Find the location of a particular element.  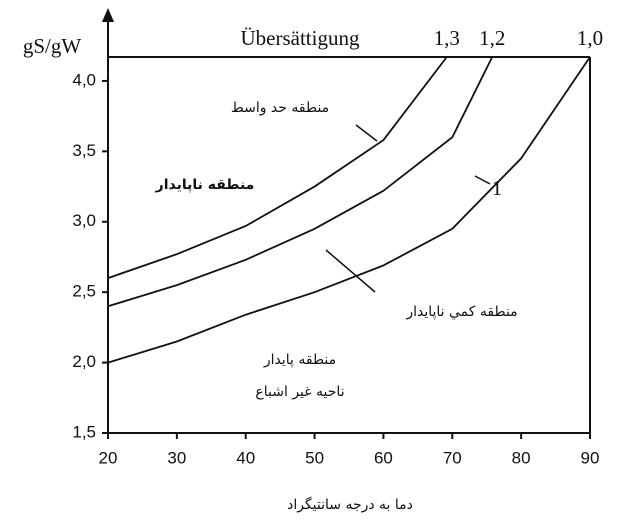

annotation: ناحيه غير اشباع is located at coordinates (299, 392).